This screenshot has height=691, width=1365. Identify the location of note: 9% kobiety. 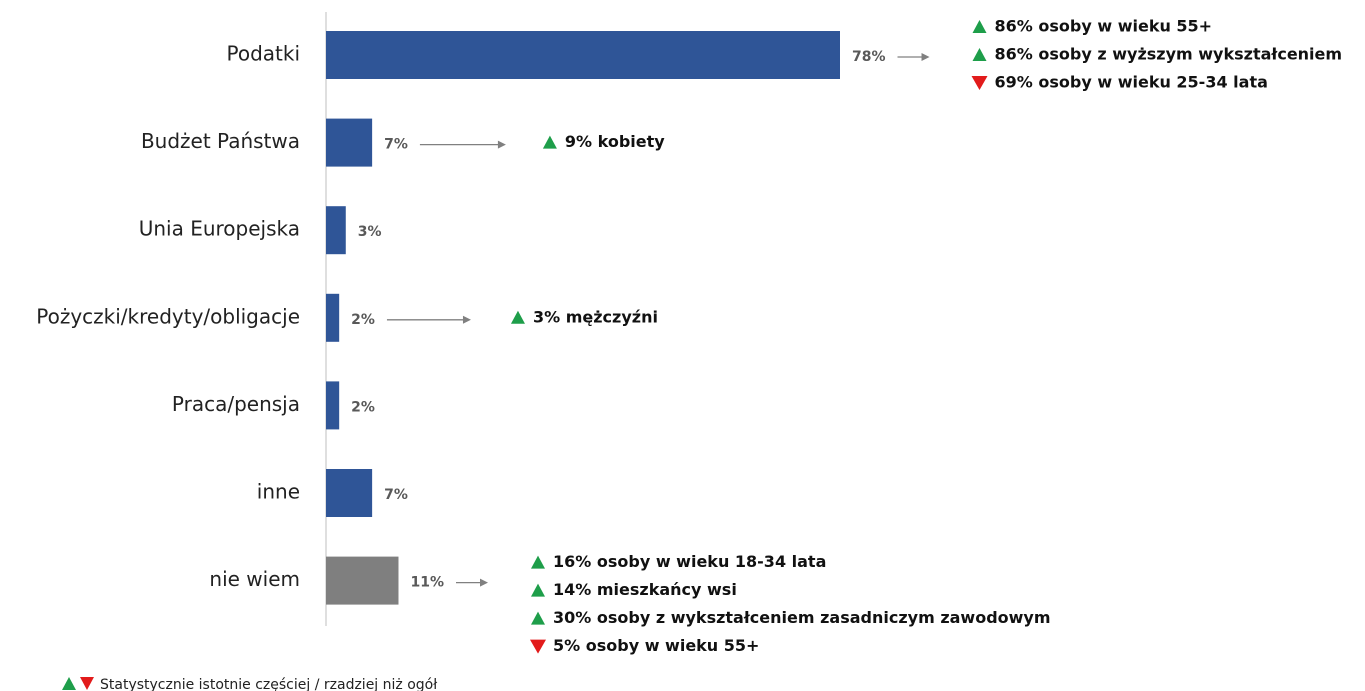
(615, 141).